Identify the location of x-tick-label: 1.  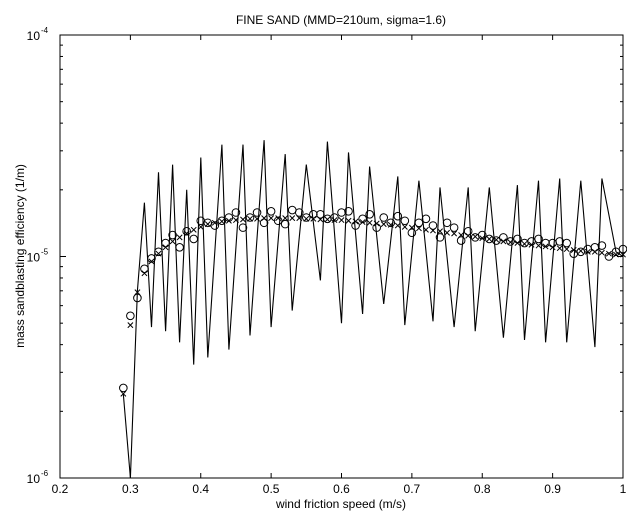
(623, 489).